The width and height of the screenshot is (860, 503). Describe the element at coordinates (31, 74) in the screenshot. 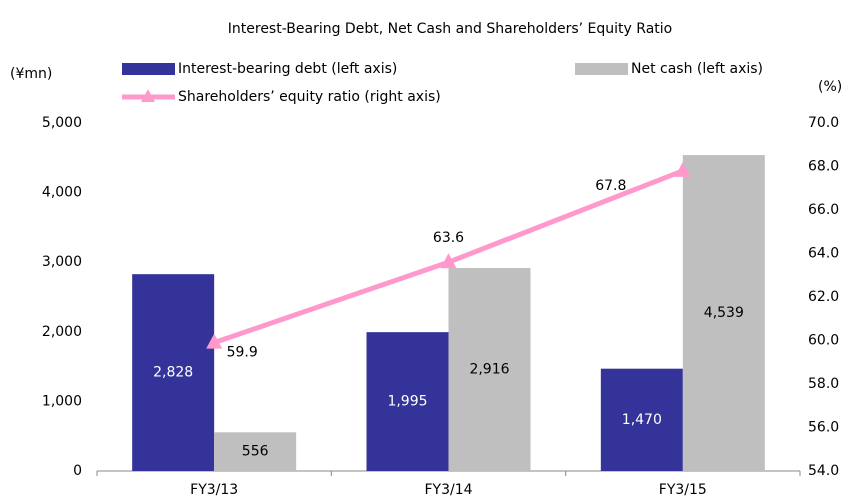

I see `y-axis-title: (¥mn)` at that location.